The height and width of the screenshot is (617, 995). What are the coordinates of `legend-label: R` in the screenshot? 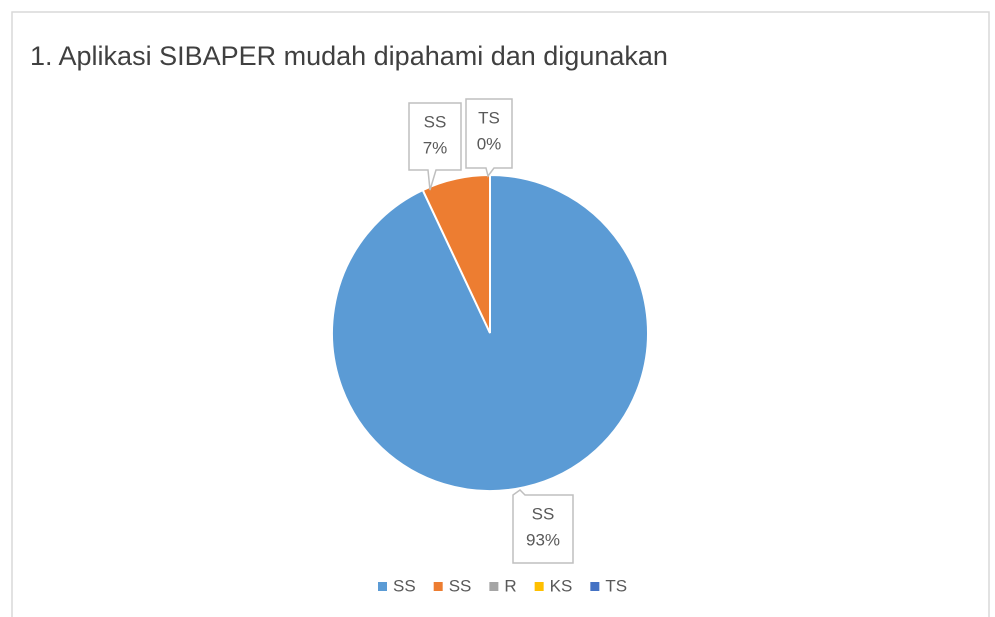 It's located at (510, 585).